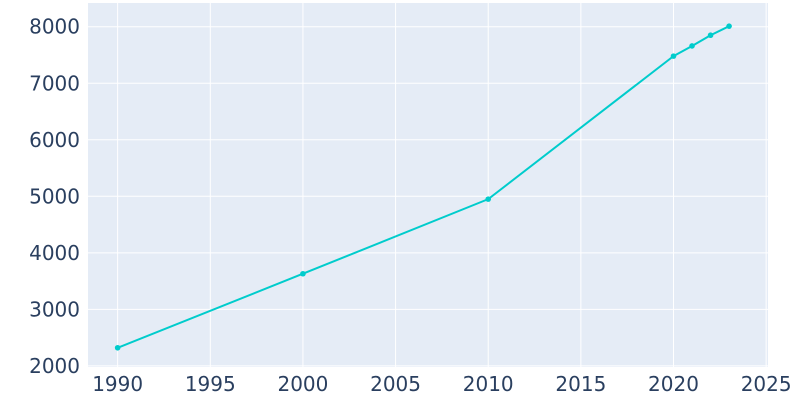 Image resolution: width=800 pixels, height=400 pixels. I want to click on y-tick-label: 7000, so click(54, 83).